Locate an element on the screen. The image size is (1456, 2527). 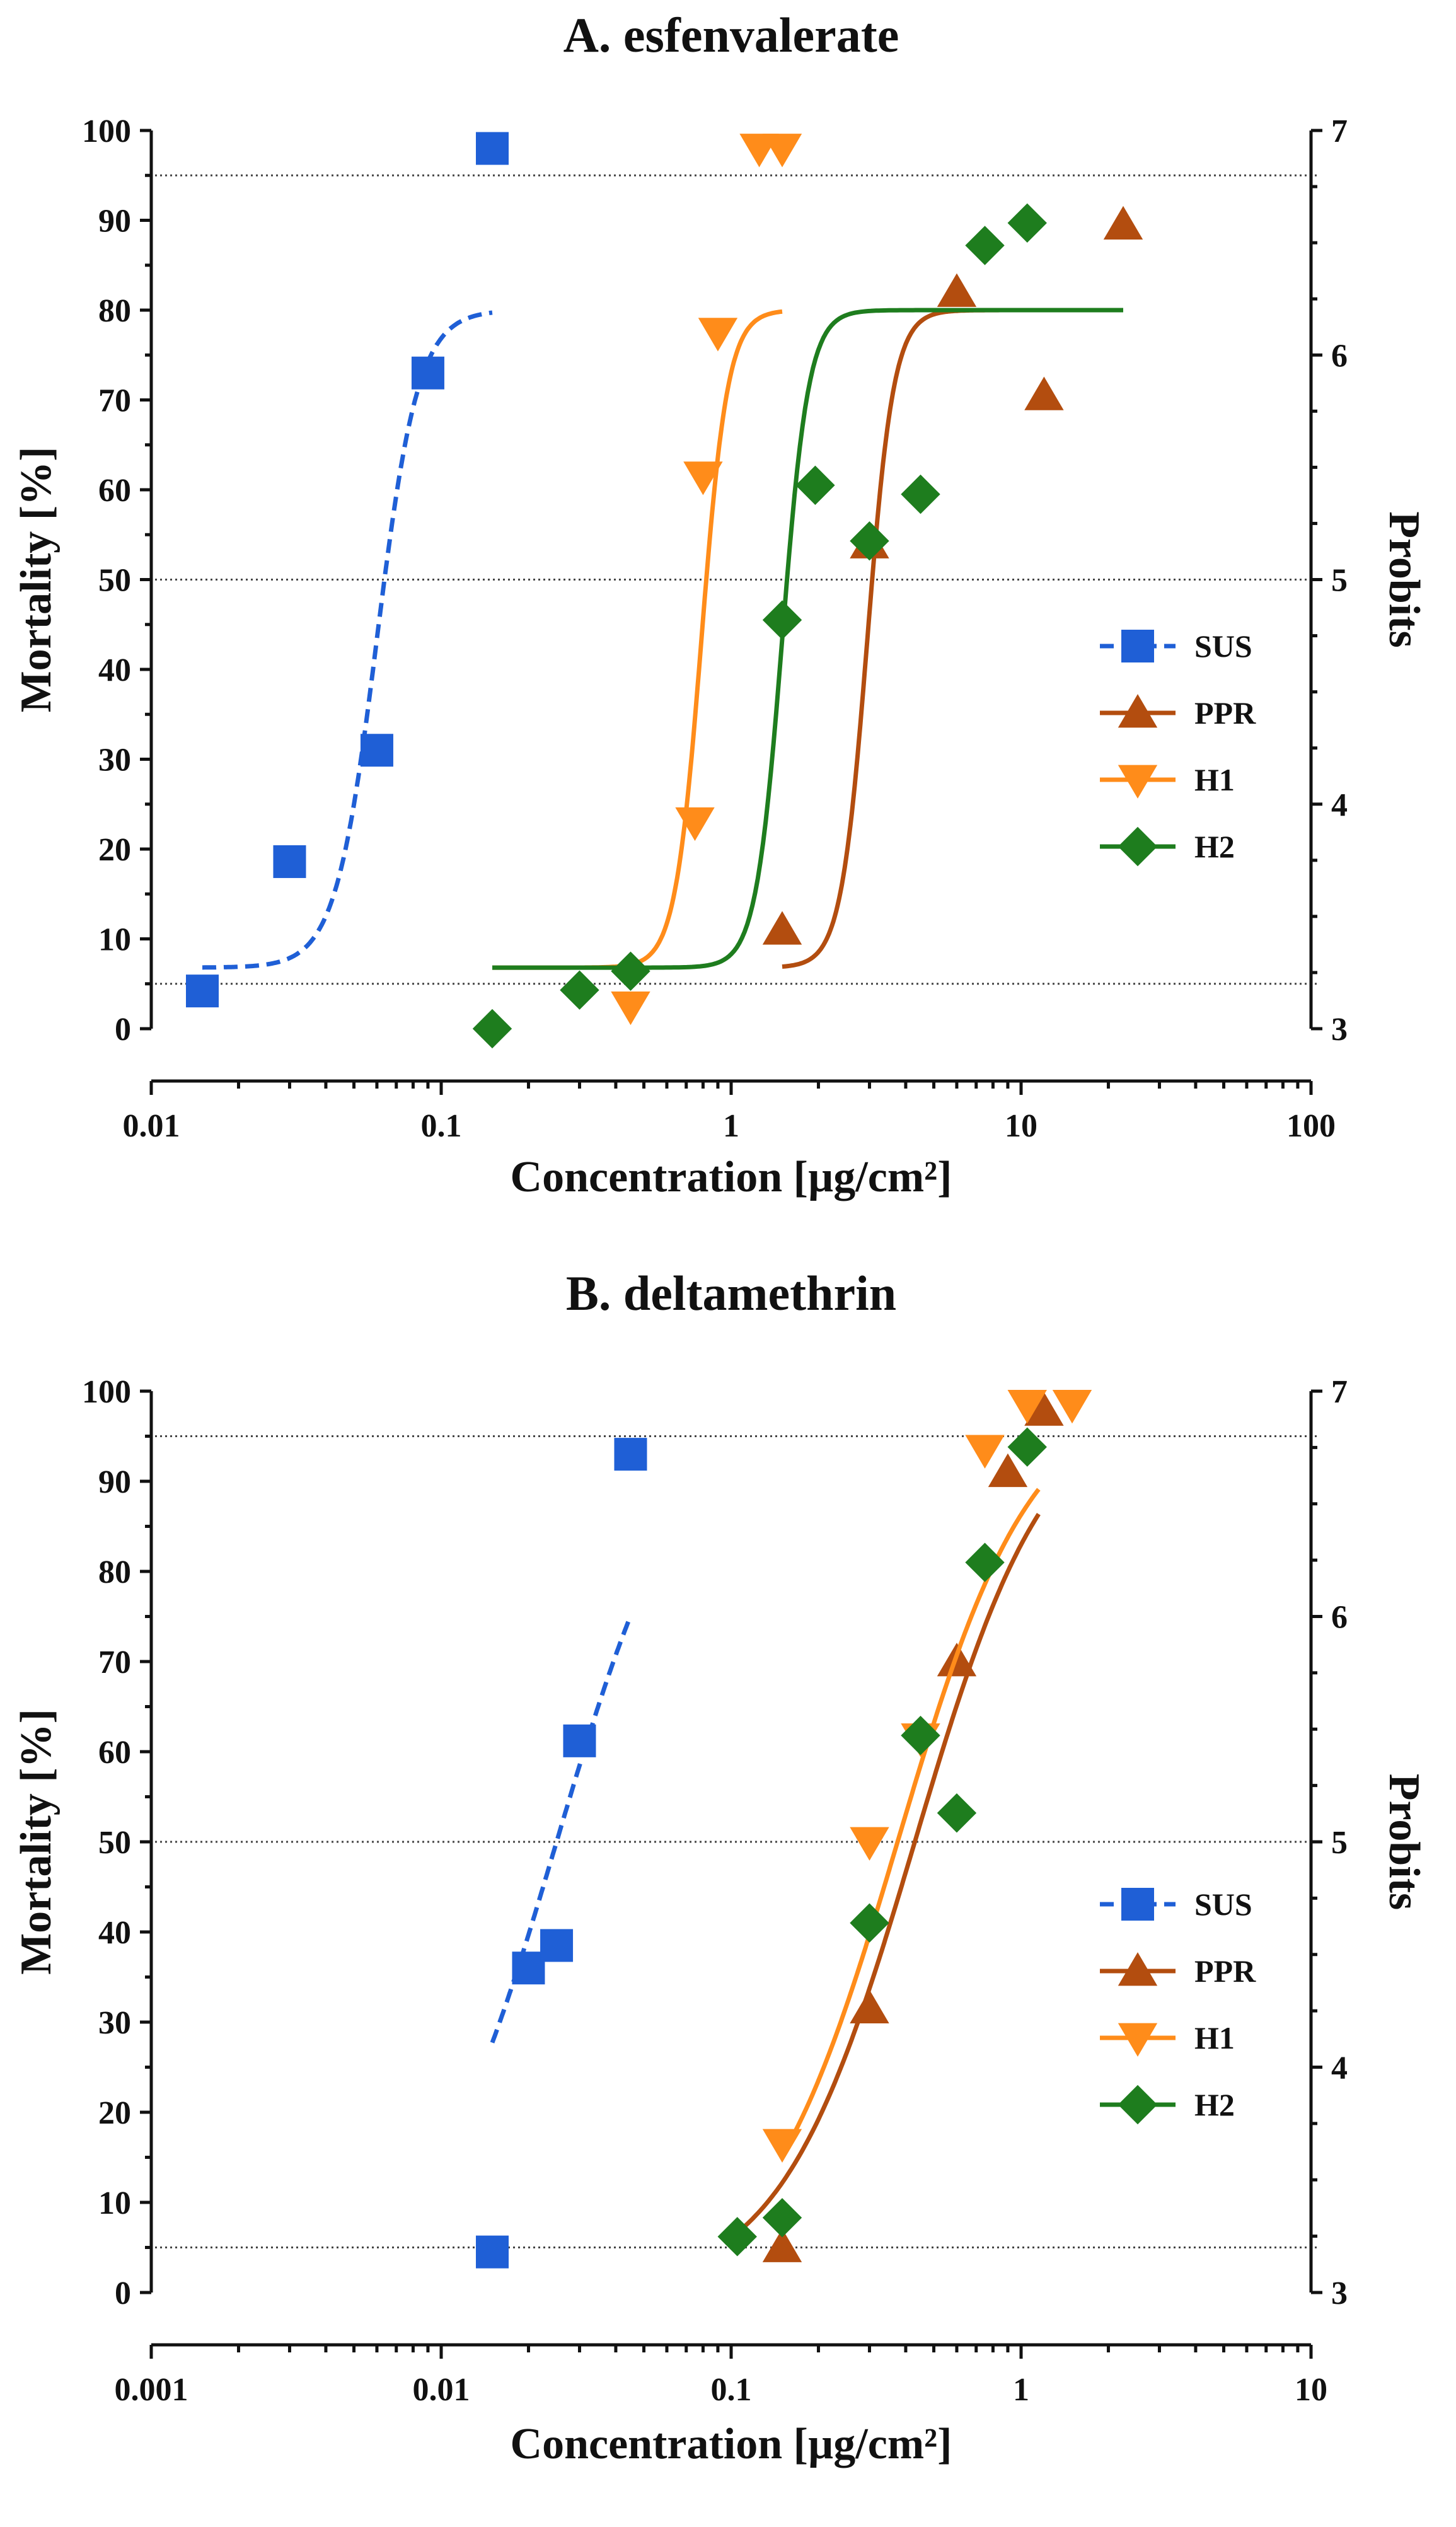
chart-title: A. esfenvalerate is located at coordinates (731, 35).